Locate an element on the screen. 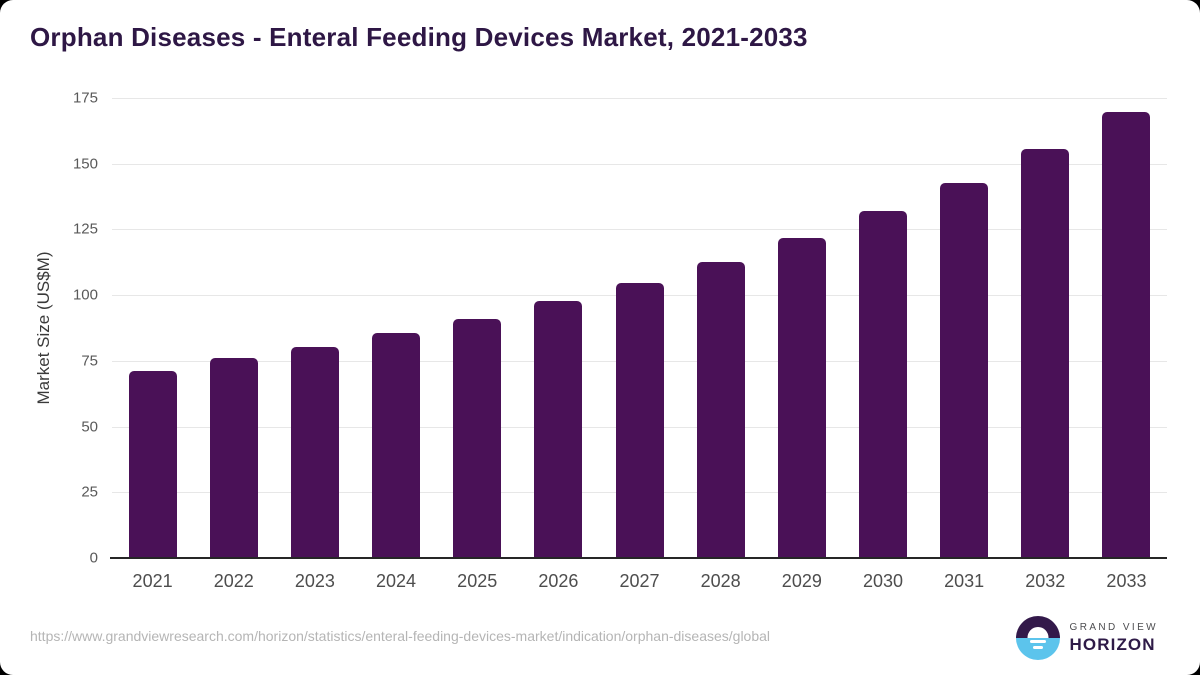  bar-slot-2028: 2028 is located at coordinates (720, 344).